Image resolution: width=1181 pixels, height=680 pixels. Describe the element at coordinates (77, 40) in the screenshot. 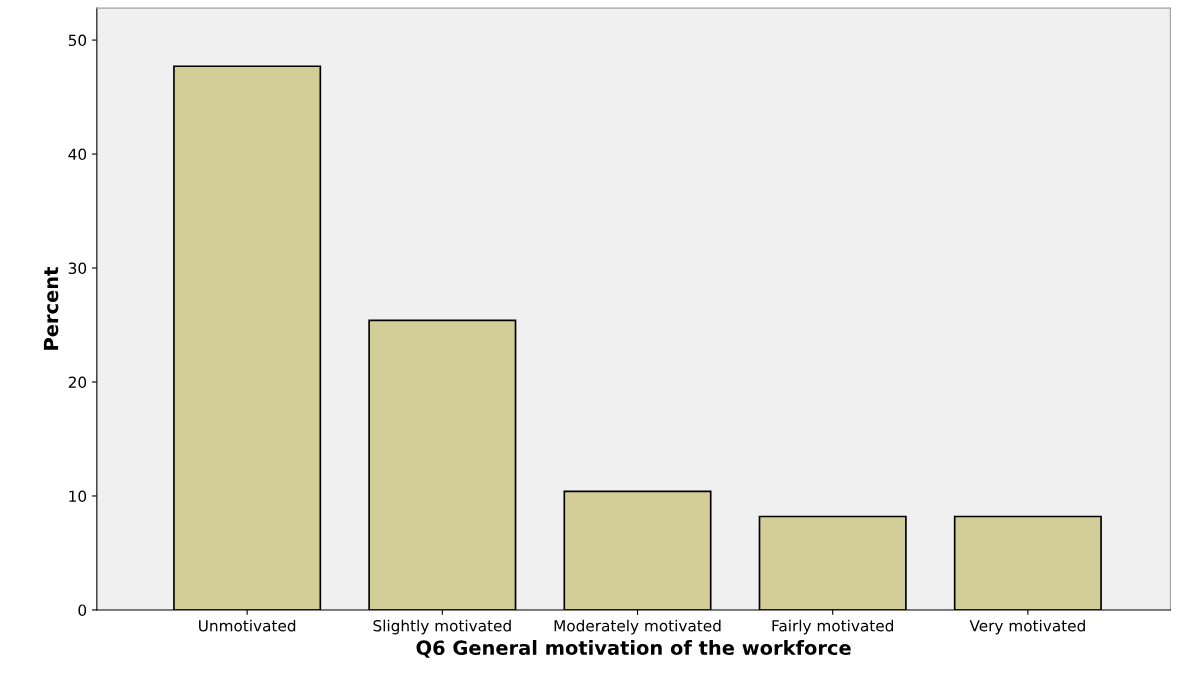

I see `y-tick-label: 50` at that location.